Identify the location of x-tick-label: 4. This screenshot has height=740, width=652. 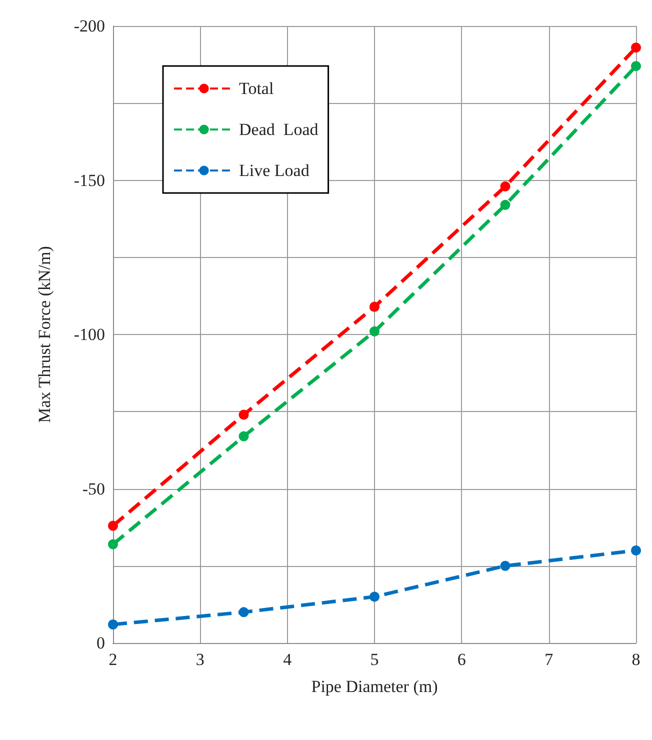
(287, 659).